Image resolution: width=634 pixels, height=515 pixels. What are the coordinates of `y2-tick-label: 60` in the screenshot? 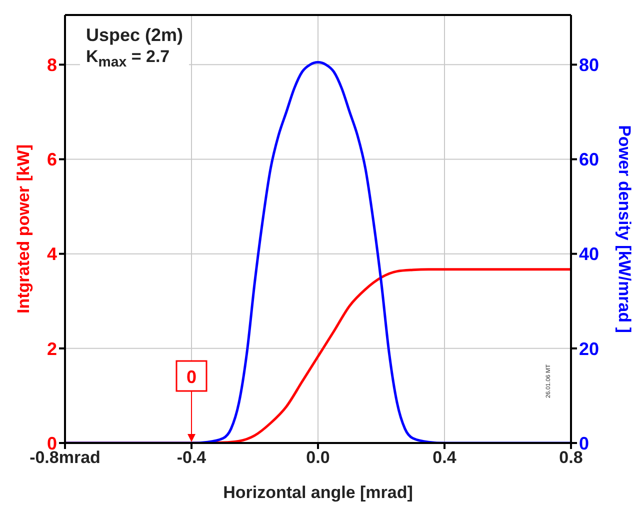 It's located at (589, 160).